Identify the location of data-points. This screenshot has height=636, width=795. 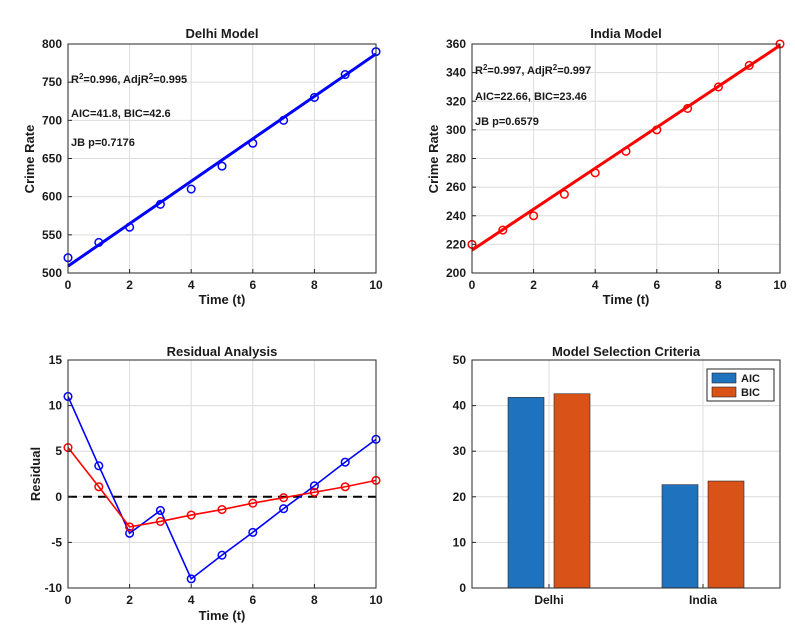
(222, 487).